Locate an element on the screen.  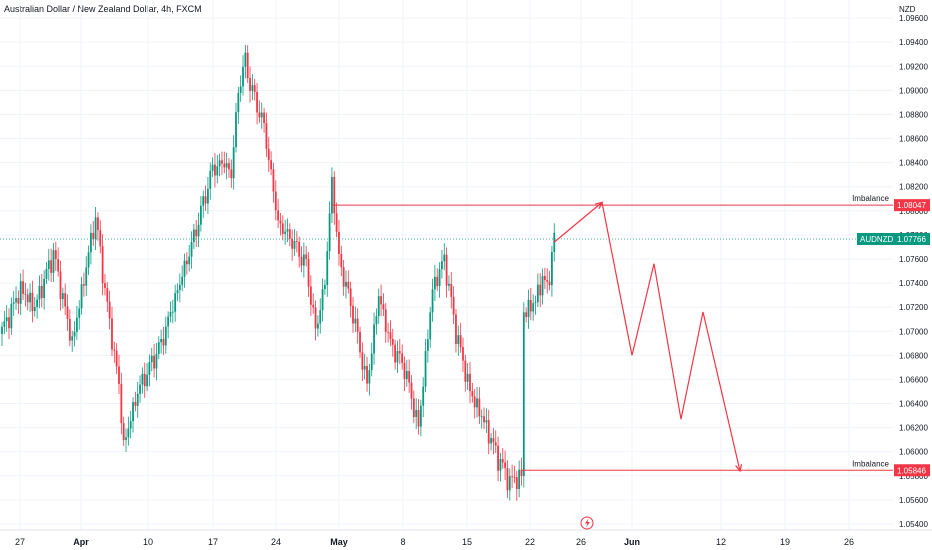
time-tick-label: 24 is located at coordinates (276, 542).